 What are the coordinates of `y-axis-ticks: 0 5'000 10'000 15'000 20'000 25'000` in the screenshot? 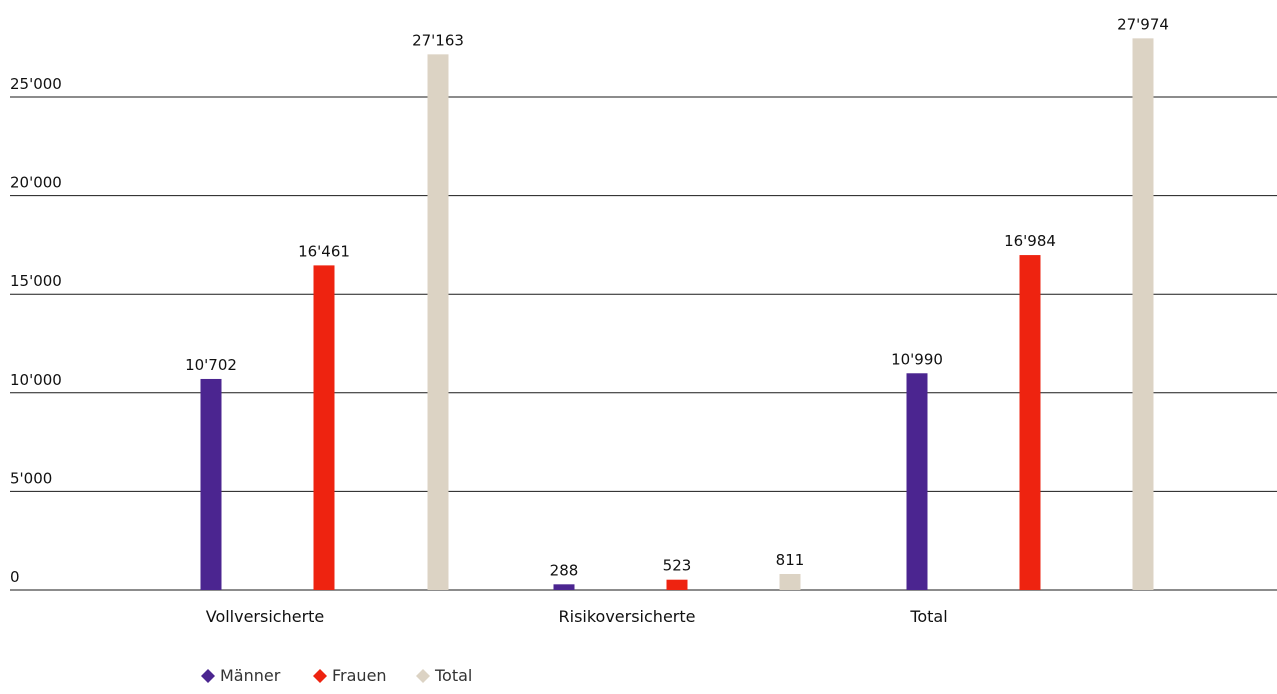 It's located at (36, 330).